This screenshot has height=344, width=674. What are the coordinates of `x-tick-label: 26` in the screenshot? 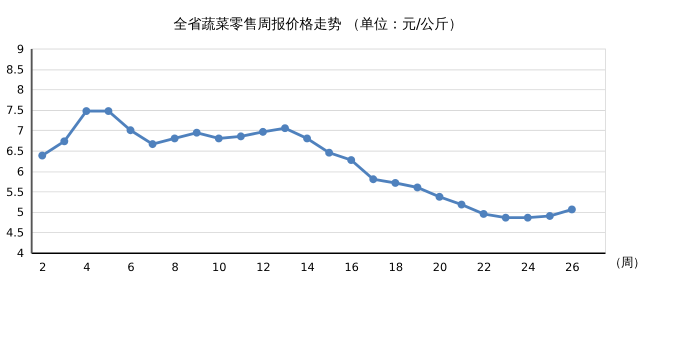 It's located at (572, 267).